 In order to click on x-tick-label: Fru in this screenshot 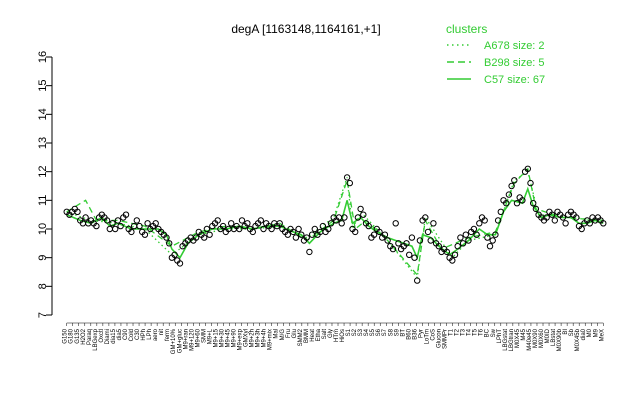, I will do `click(289, 333)`.